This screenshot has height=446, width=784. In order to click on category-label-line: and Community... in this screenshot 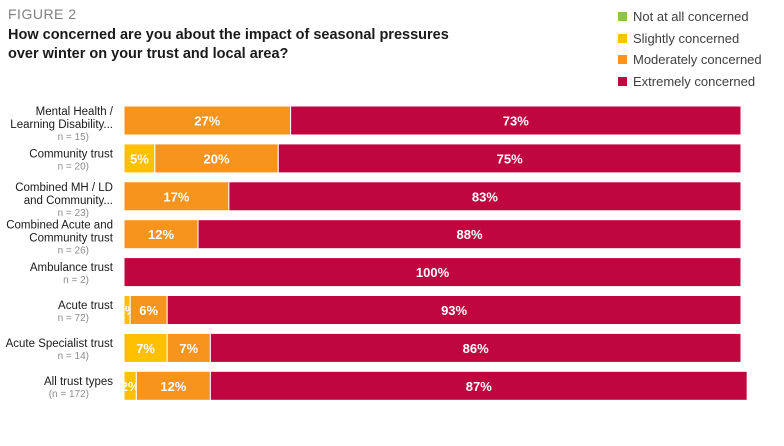, I will do `click(68, 201)`.